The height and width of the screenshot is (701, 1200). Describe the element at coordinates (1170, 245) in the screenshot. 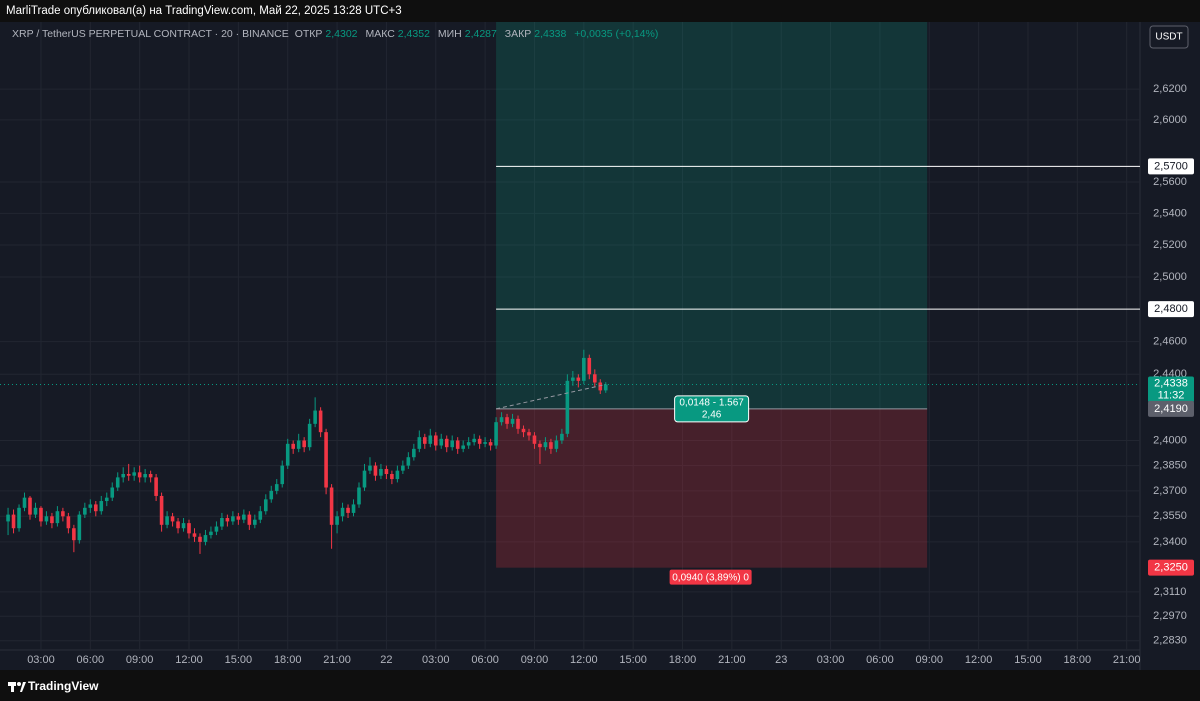

I see `y-tick-label: 2,5200` at that location.